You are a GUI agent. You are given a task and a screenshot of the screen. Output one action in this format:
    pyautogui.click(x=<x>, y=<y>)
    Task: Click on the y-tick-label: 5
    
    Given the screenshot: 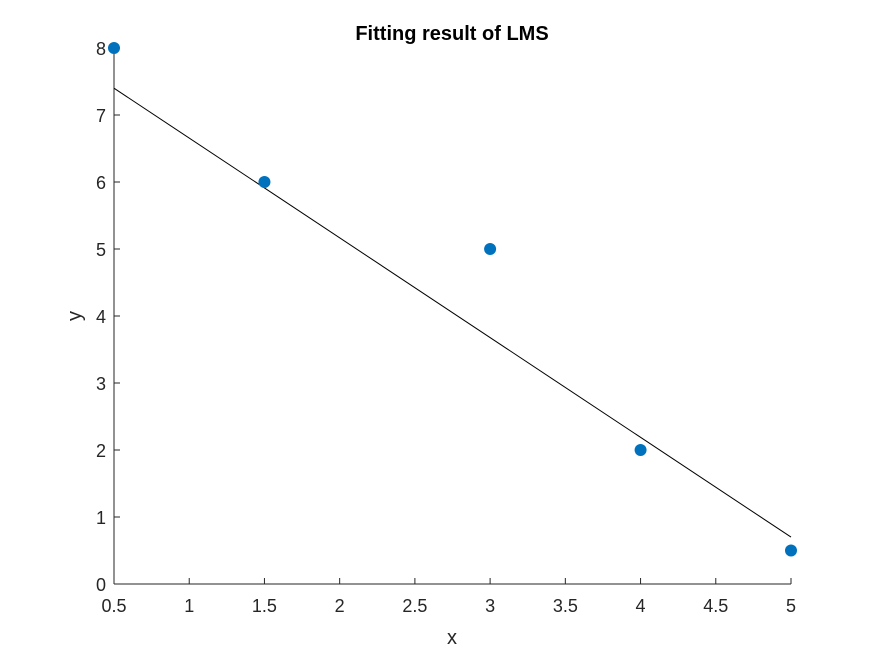 What is the action you would take?
    pyautogui.click(x=101, y=250)
    